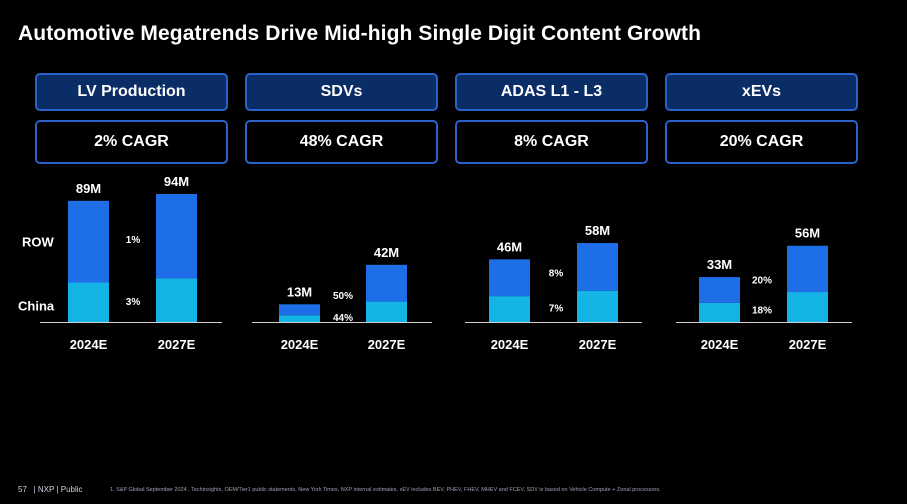 The height and width of the screenshot is (504, 907). Describe the element at coordinates (386, 252) in the screenshot. I see `total-label: 42M` at that location.